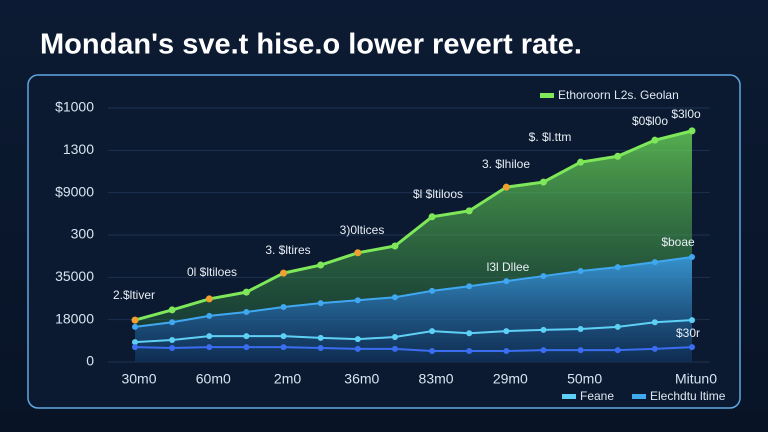  I want to click on x-tick-label: Mitun0, so click(696, 379).